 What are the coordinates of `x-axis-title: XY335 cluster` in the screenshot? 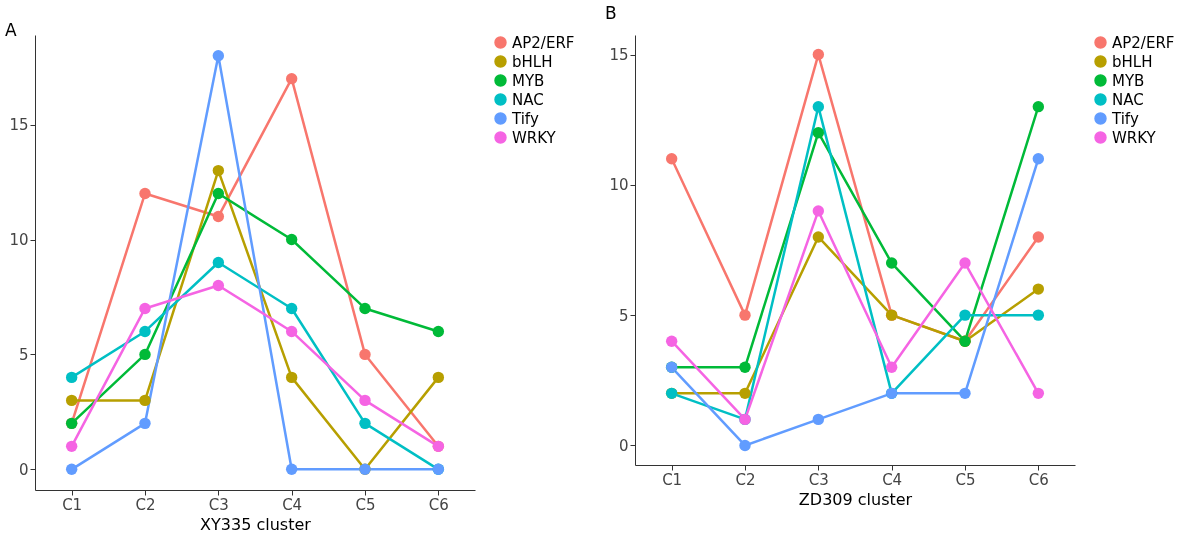 It's located at (256, 524).